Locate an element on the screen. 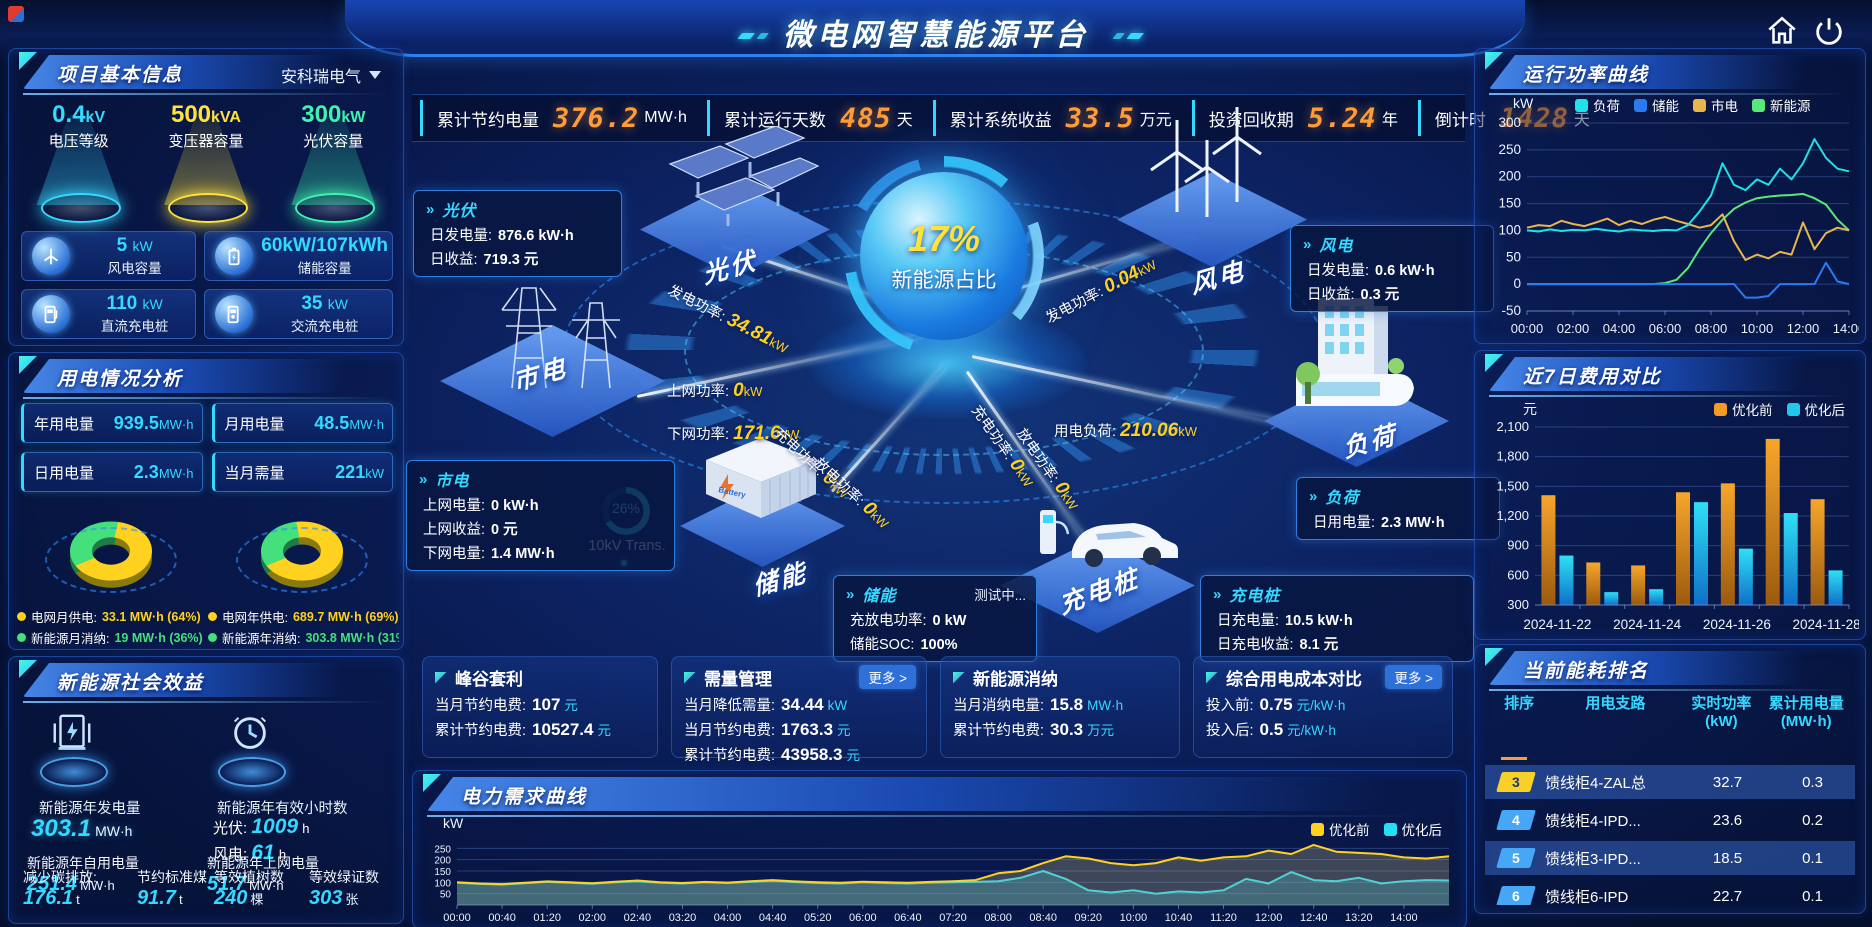  svg-text: 50 is located at coordinates (1513, 256).